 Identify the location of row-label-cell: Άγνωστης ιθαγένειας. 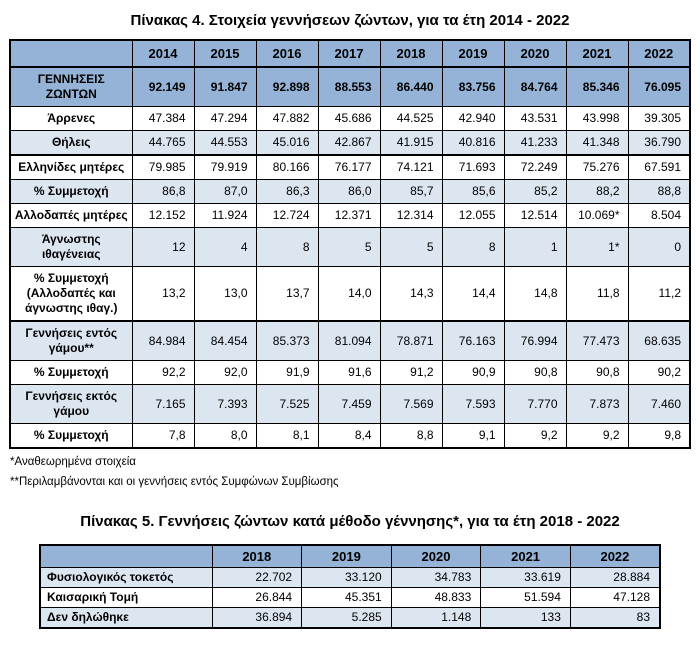
(71, 247).